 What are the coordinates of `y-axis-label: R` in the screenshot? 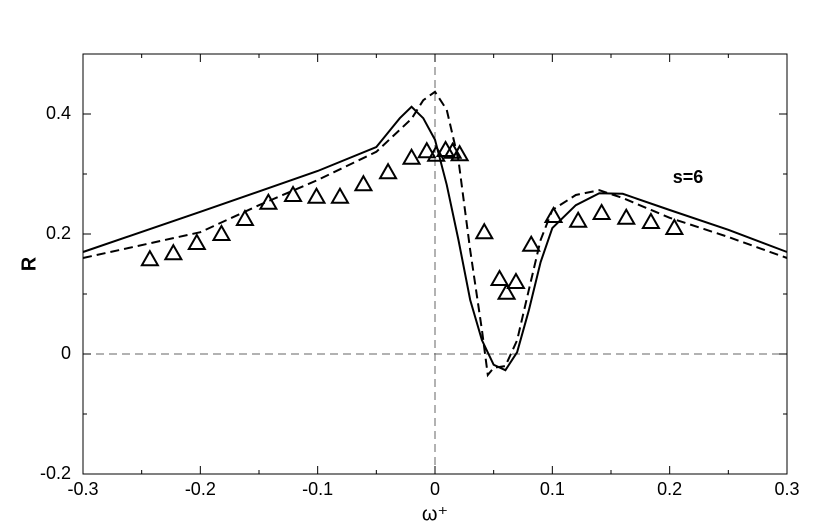 It's located at (29, 263).